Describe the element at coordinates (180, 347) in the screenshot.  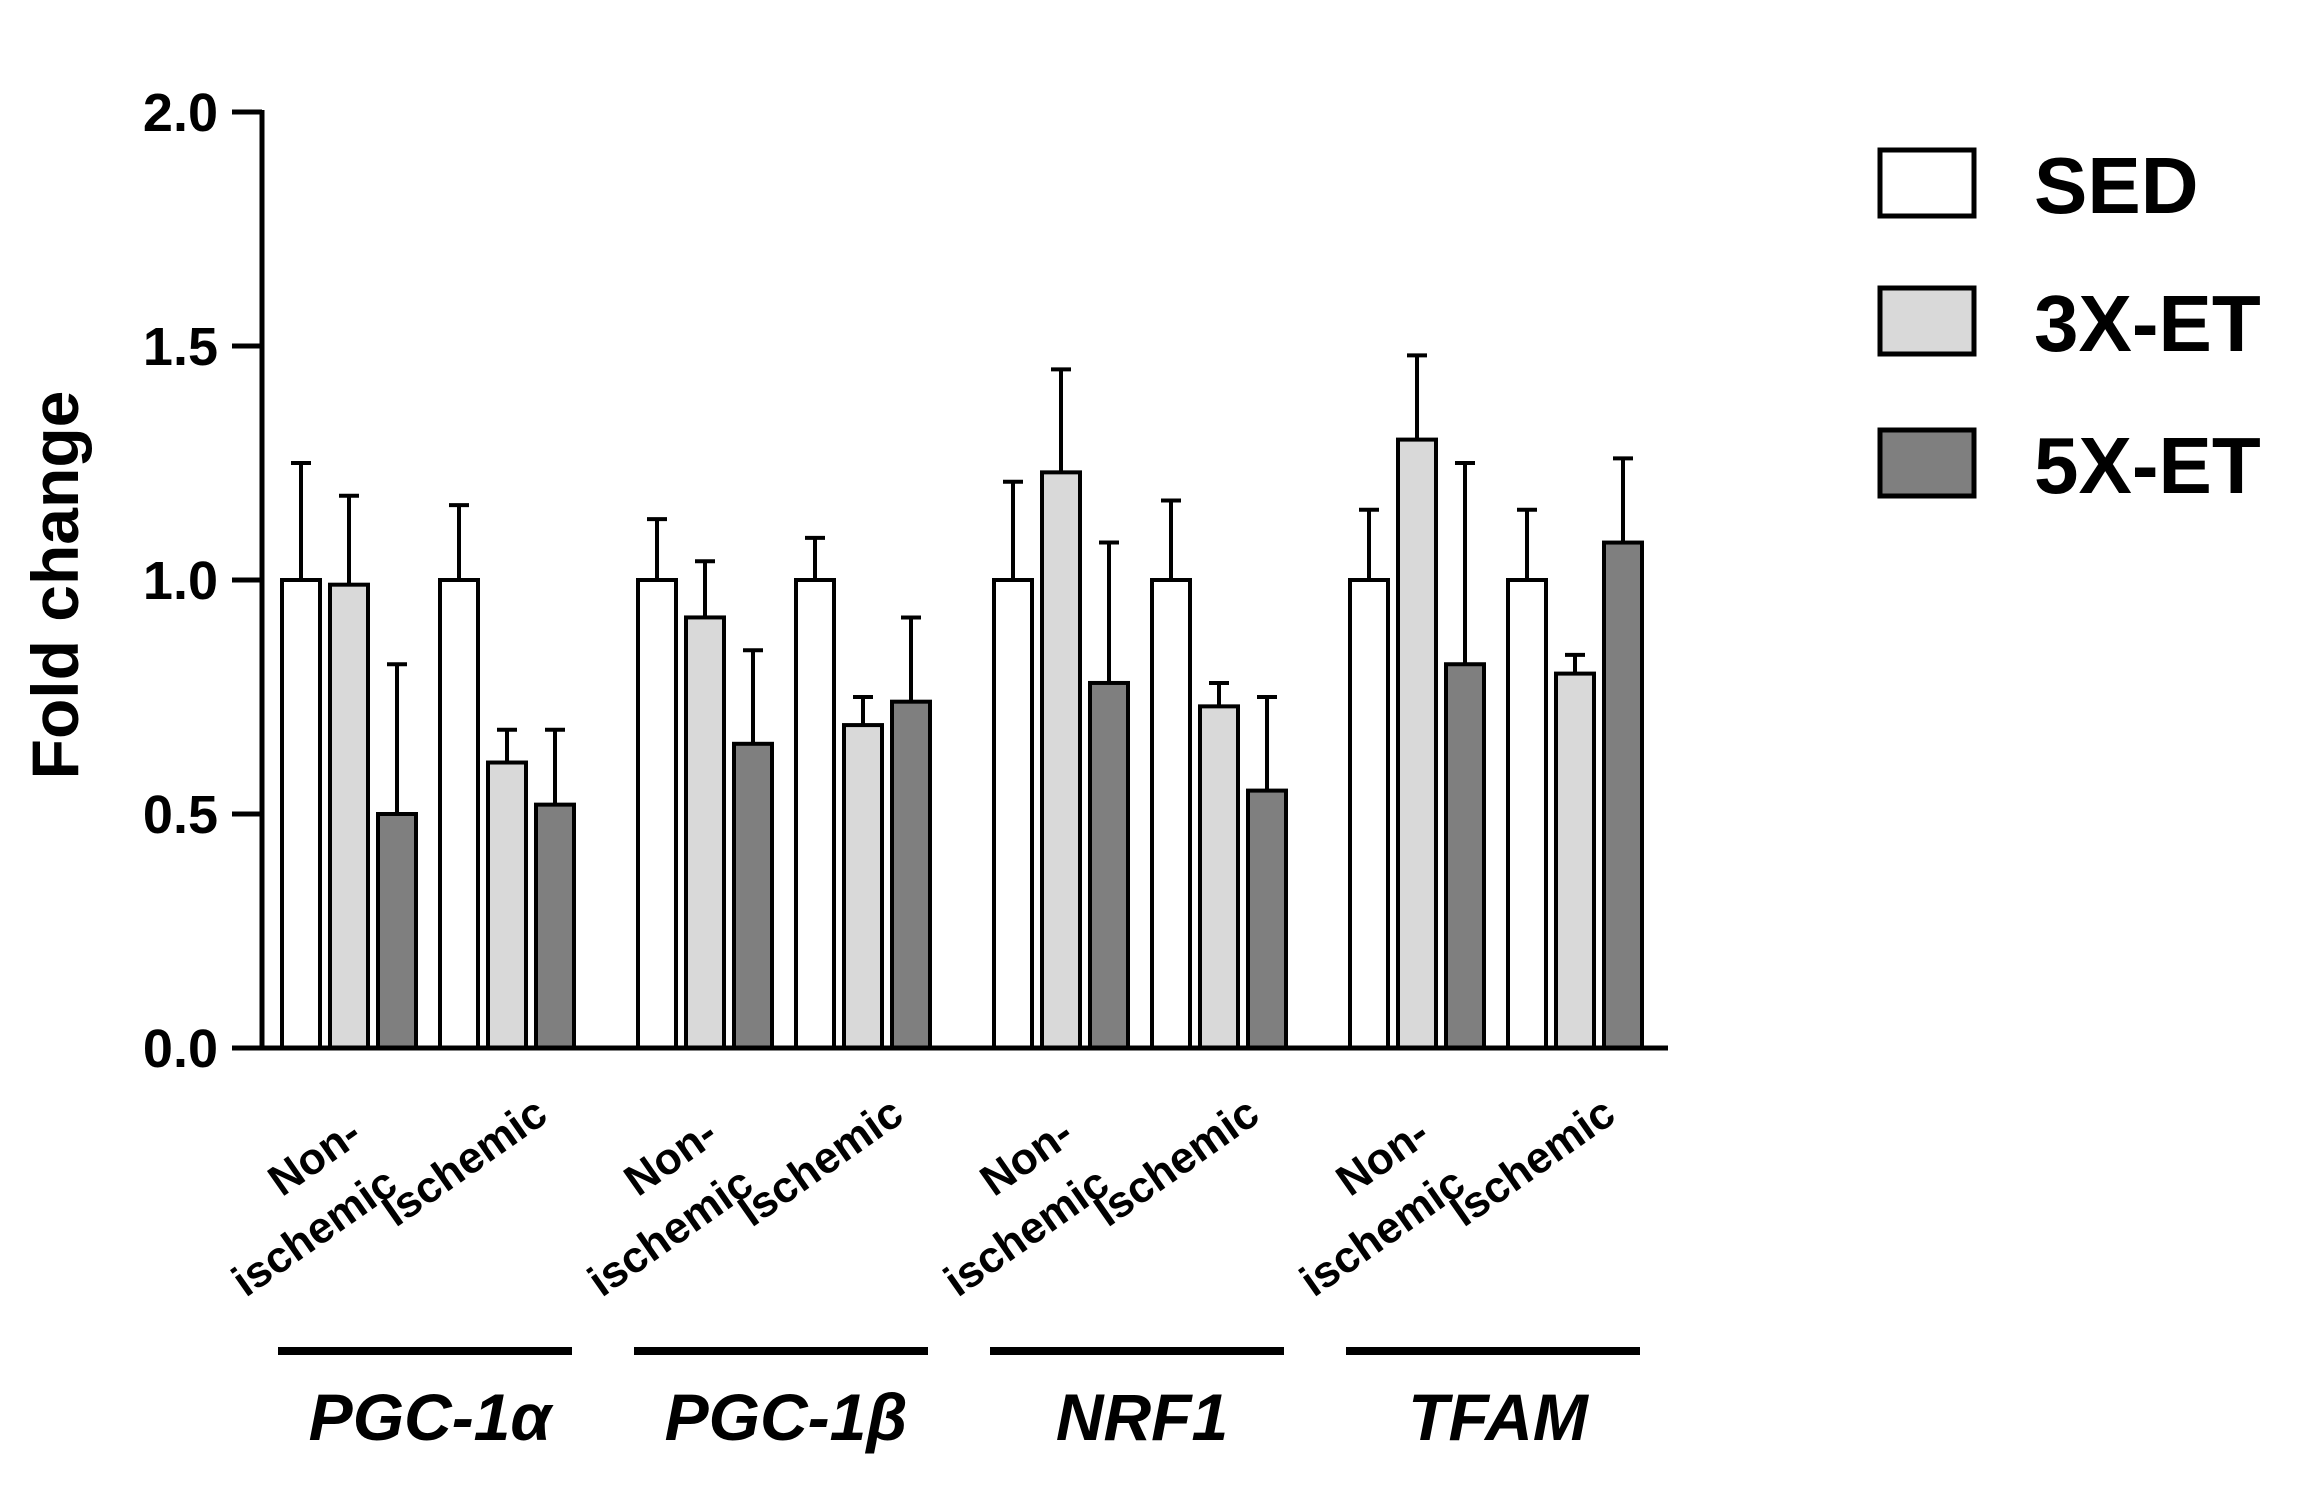
I see `y-tick-label: 1.5` at that location.